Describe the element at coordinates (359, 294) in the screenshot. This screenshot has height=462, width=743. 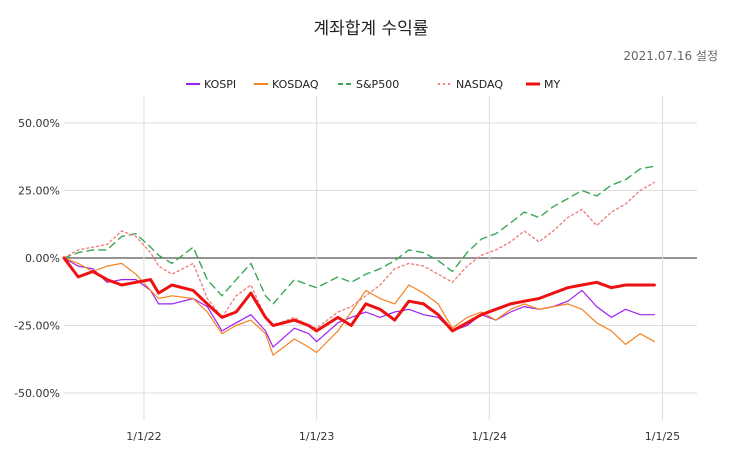
I see `series-line-my` at that location.